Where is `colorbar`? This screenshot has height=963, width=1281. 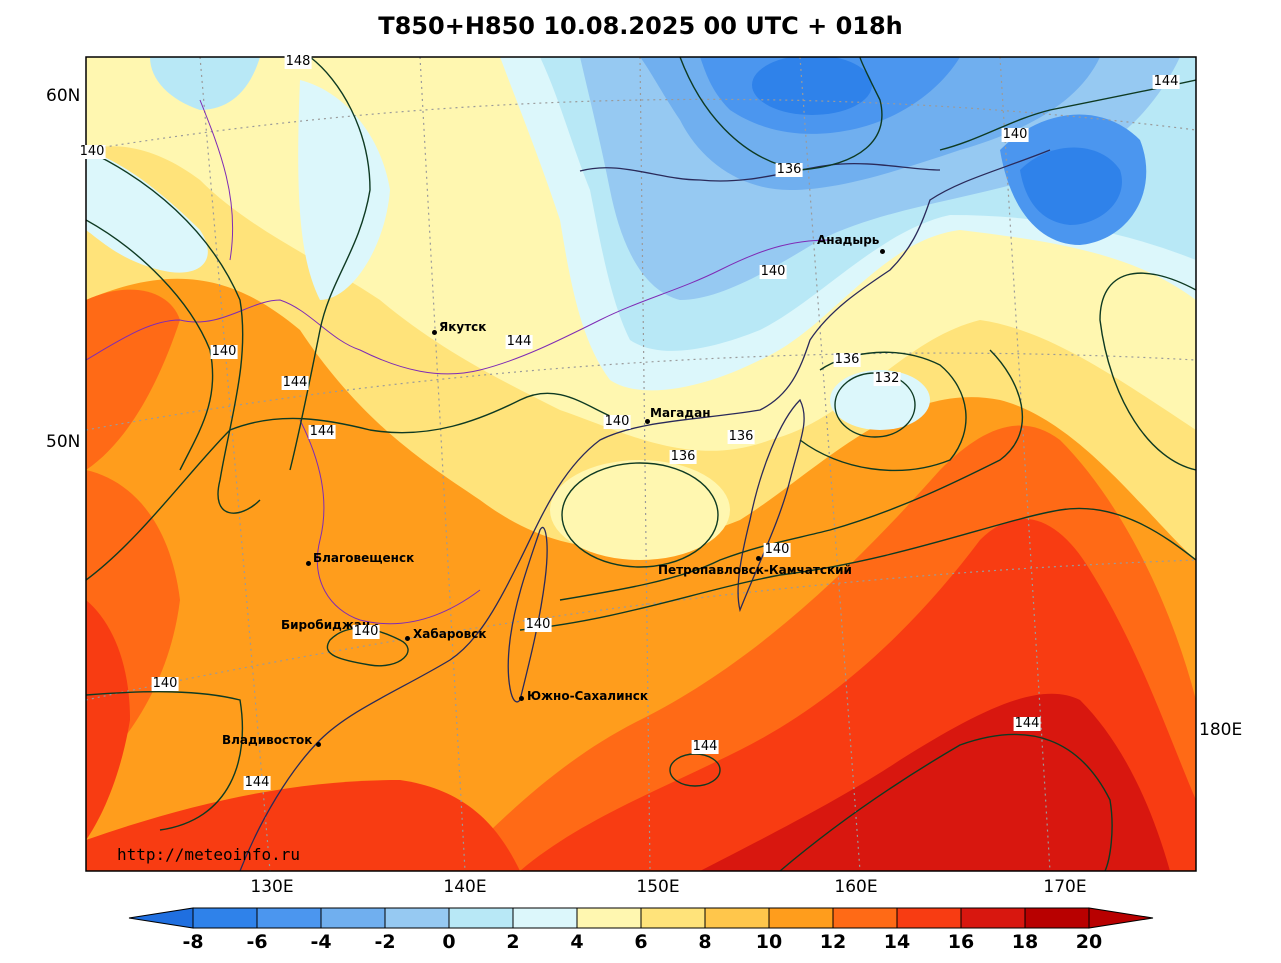
colorbar is located at coordinates (641, 918).